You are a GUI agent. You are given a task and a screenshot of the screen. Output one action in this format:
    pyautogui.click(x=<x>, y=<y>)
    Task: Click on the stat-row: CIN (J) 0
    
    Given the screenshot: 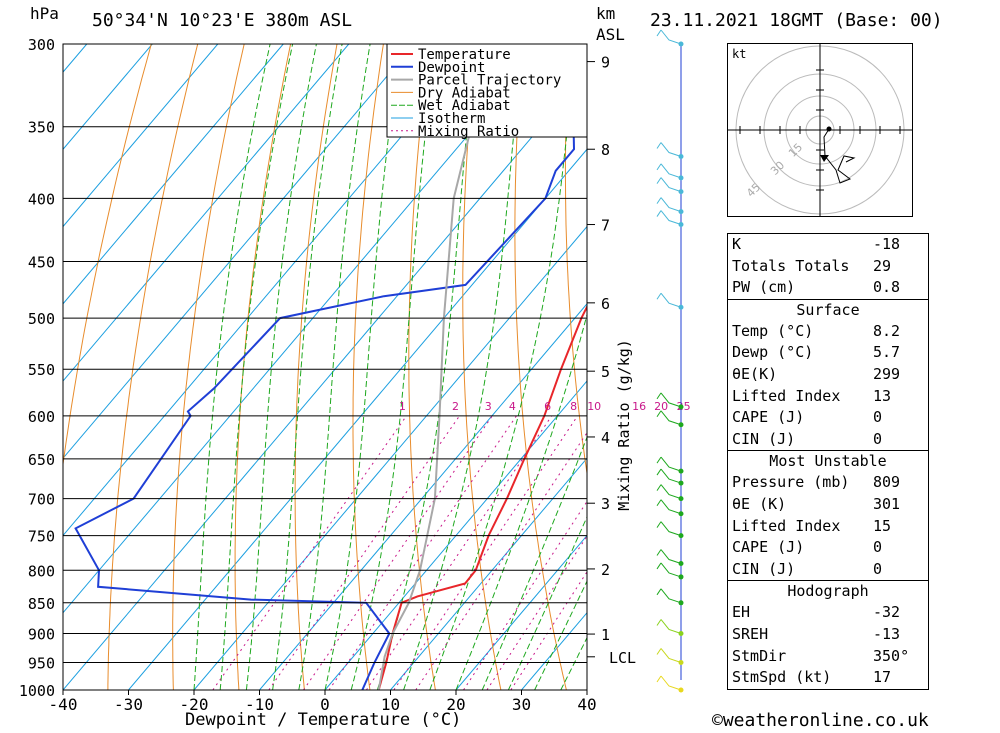 What is the action you would take?
    pyautogui.click(x=807, y=438)
    